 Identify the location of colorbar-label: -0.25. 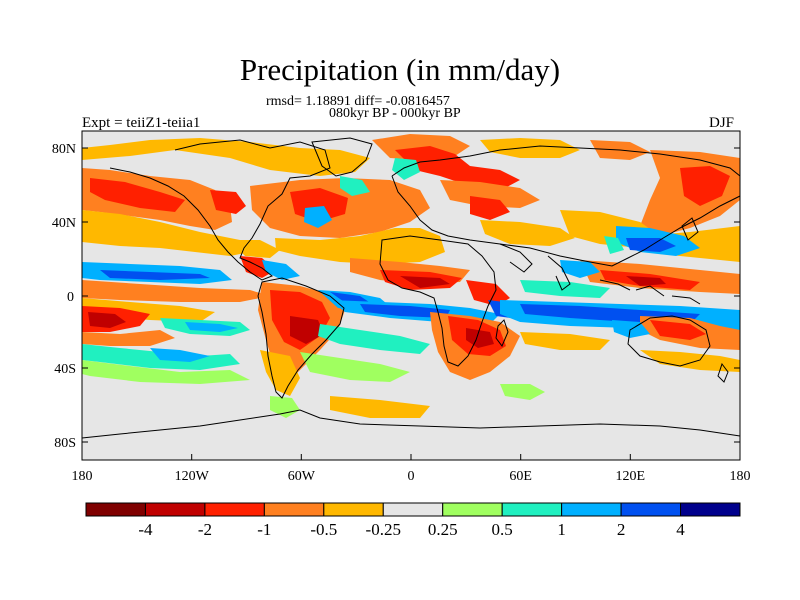
(383, 529).